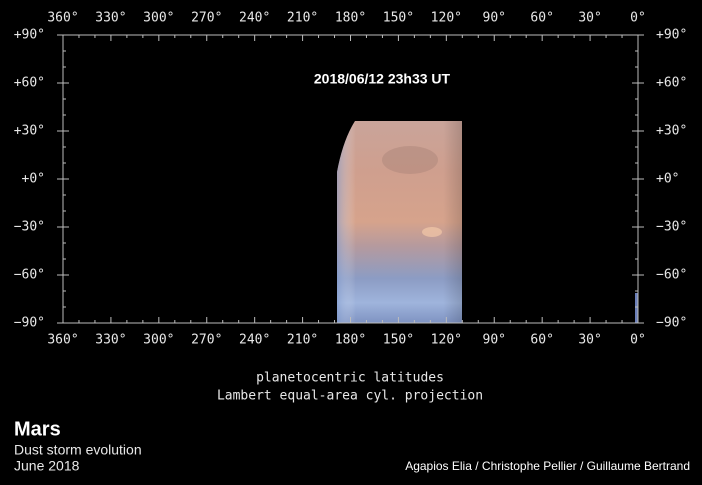  What do you see at coordinates (399, 222) in the screenshot?
I see `mars-limb` at bounding box center [399, 222].